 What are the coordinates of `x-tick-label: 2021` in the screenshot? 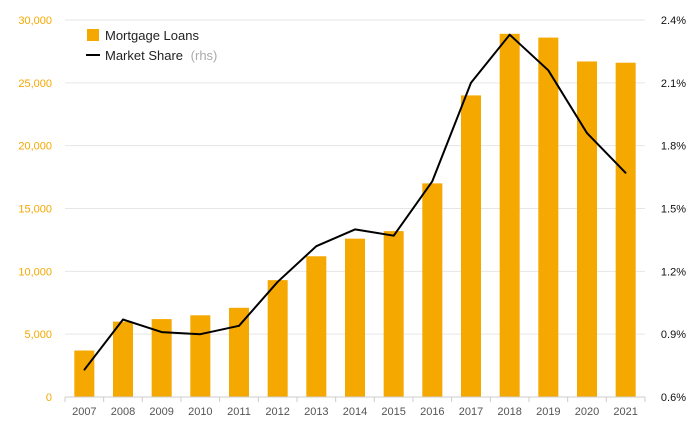 It's located at (625, 412).